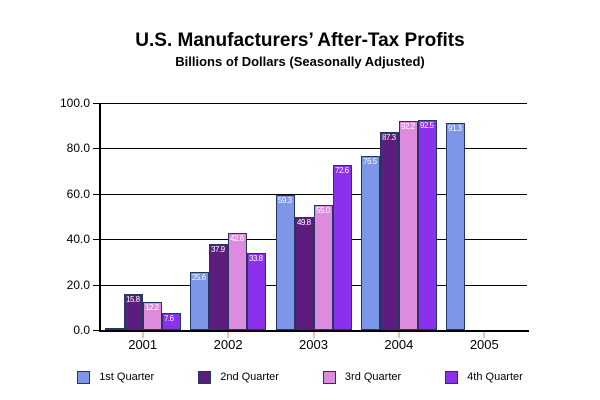  Describe the element at coordinates (199, 301) in the screenshot. I see `bar-2002-1st-quarter` at that location.